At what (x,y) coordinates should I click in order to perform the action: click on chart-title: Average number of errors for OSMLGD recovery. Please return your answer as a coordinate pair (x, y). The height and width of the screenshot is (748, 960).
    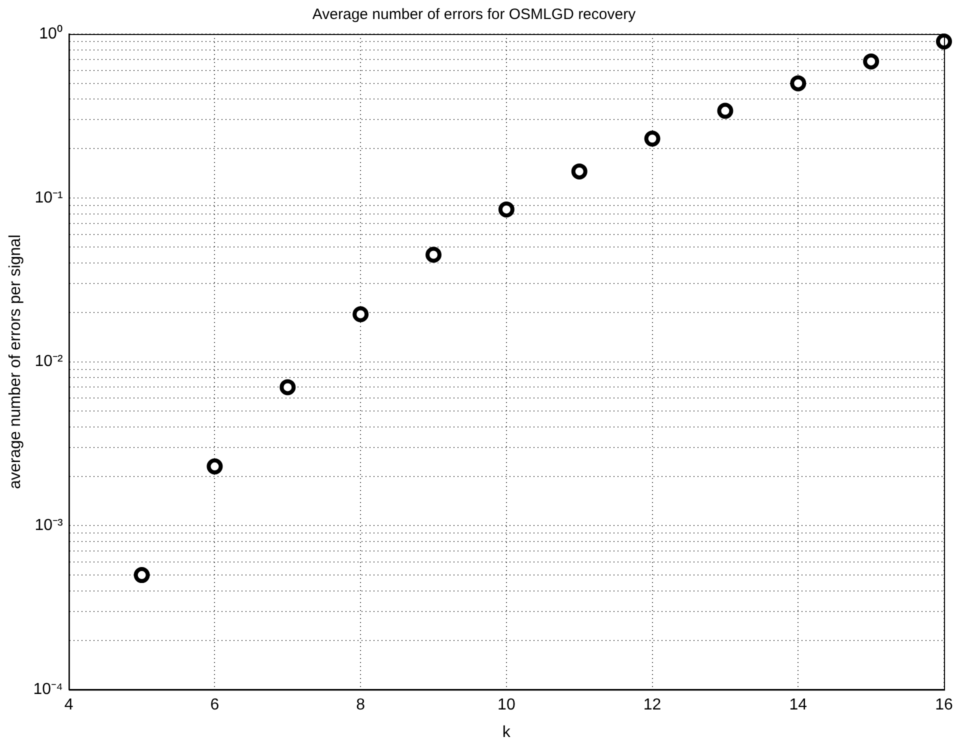
    Looking at the image, I should click on (474, 15).